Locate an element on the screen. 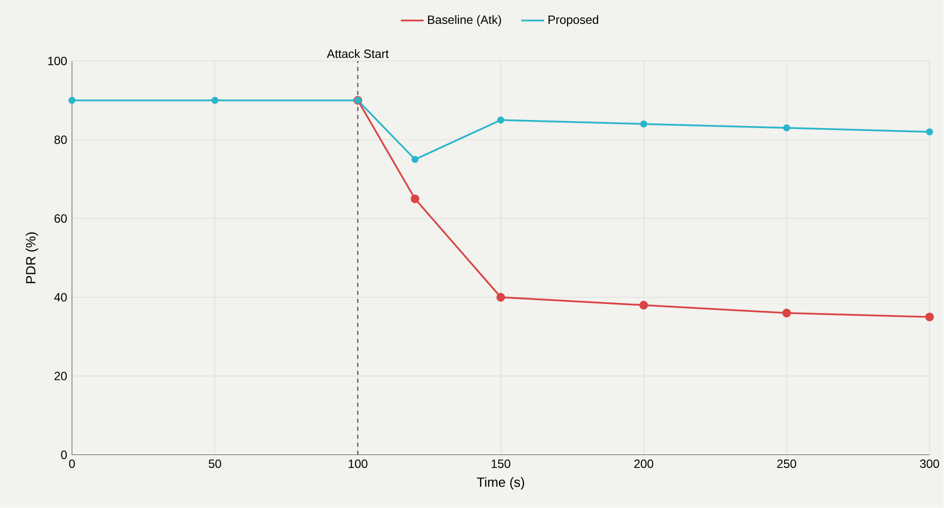 The width and height of the screenshot is (944, 508). y-tick-label: 80 is located at coordinates (60, 140).